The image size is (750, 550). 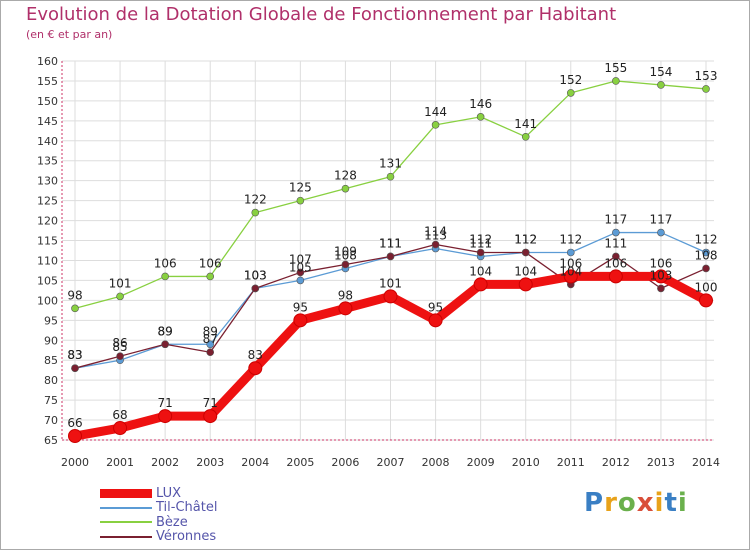 I want to click on data-label: 83, so click(x=74, y=355).